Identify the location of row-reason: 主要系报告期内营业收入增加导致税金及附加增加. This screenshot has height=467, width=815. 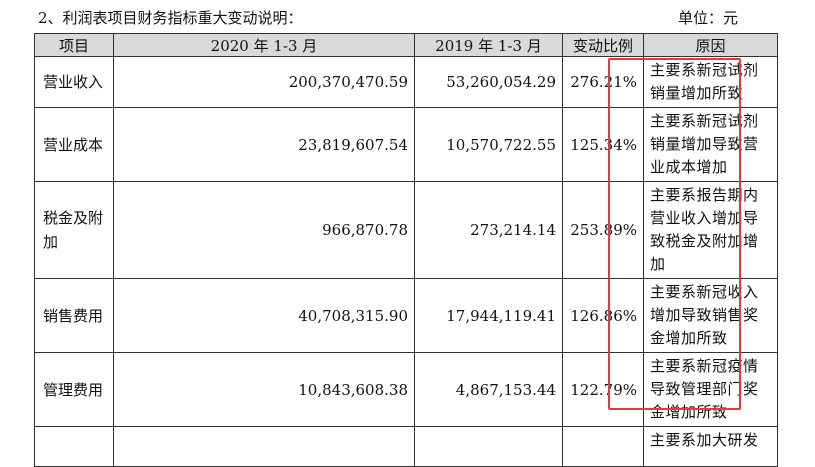
(710, 230).